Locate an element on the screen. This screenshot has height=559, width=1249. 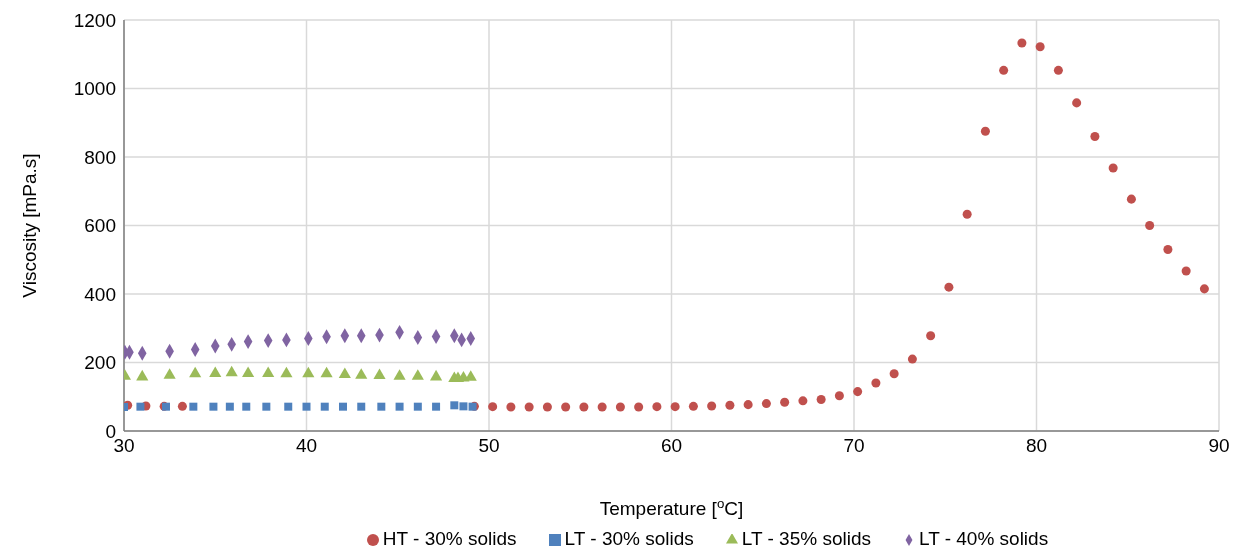
x-tick-label: 80 is located at coordinates (1036, 446).